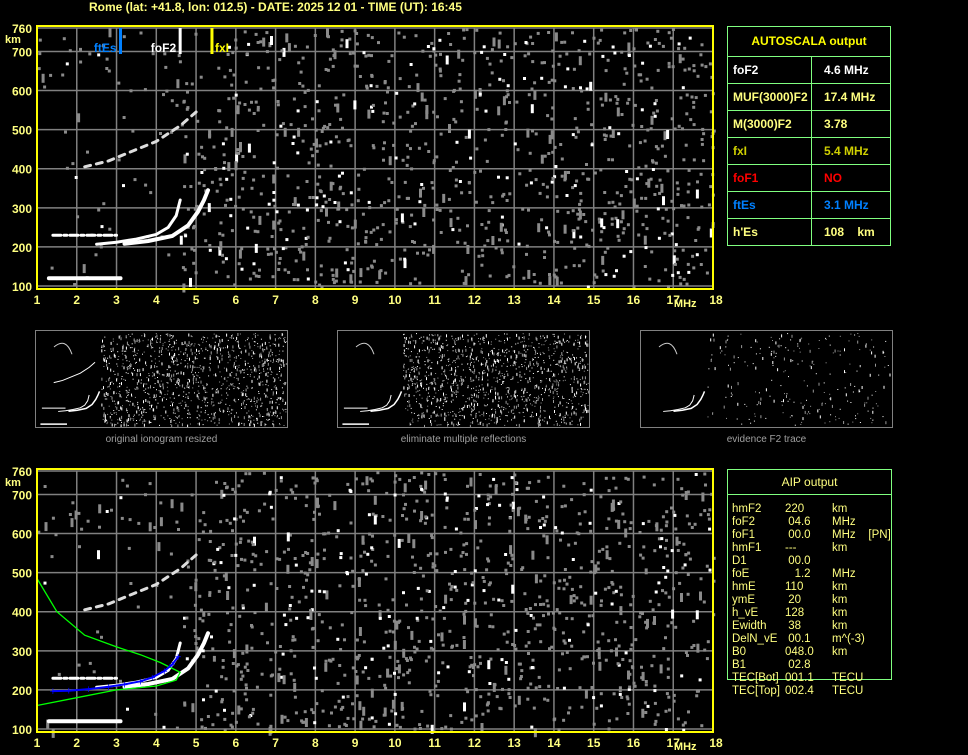  Describe the element at coordinates (434, 743) in the screenshot. I see `x-tick-label: 11` at that location.